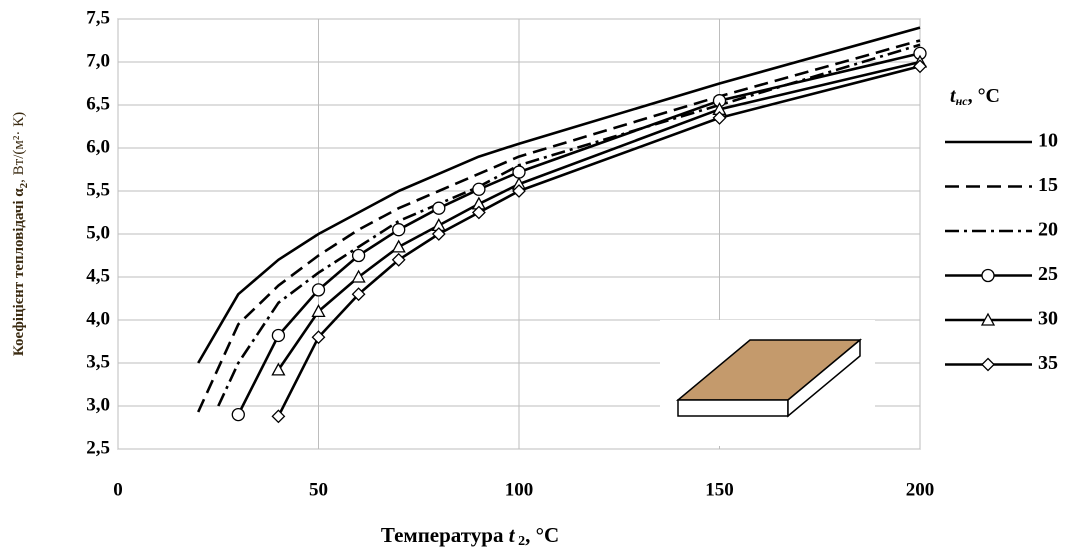 The height and width of the screenshot is (554, 1074). I want to click on legend-label: 15, so click(1048, 185).